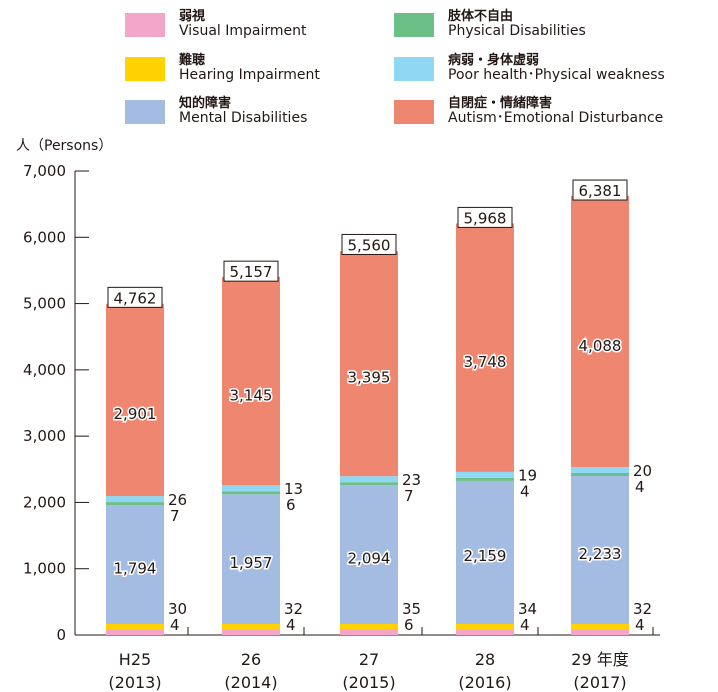 Image resolution: width=718 pixels, height=692 pixels. Describe the element at coordinates (177, 500) in the screenshot. I see `data-label-health: 26` at that location.